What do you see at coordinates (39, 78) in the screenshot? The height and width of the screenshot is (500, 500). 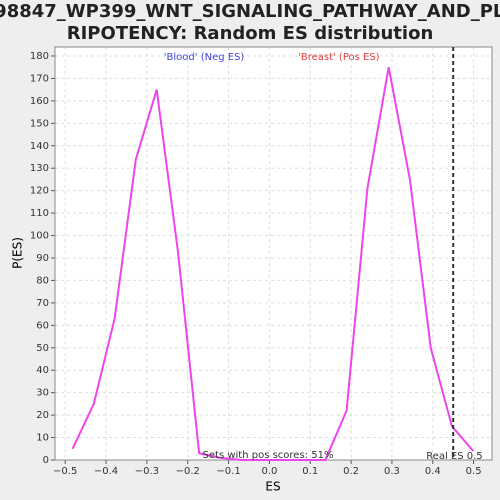 I see `y-tick-label: 170` at bounding box center [39, 78].